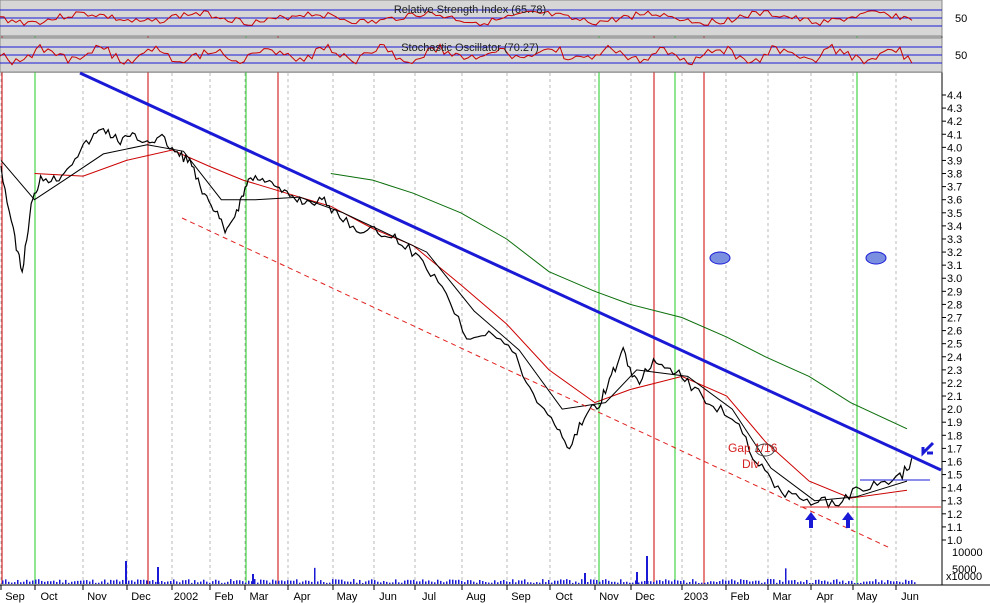 The width and height of the screenshot is (990, 603). I want to click on x-tick-label: 2002, so click(186, 597).